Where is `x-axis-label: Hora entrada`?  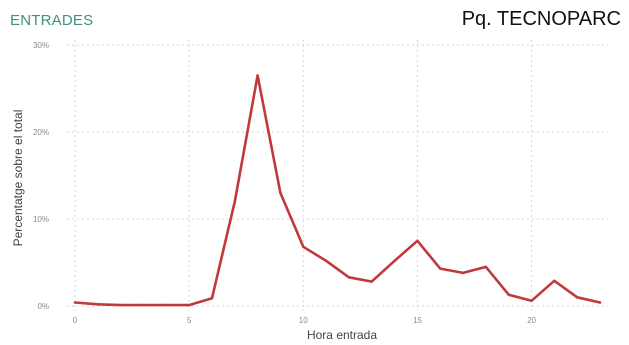
x-axis-label: Hora entrada is located at coordinates (342, 335).